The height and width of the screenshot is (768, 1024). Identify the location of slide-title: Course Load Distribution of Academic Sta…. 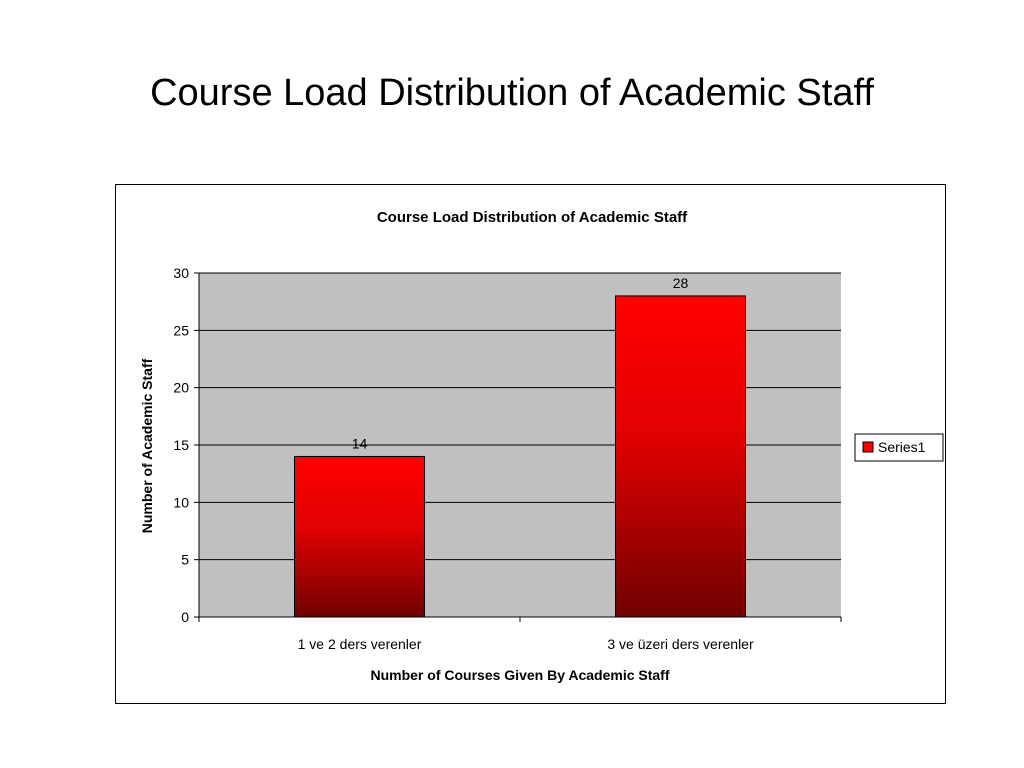
(512, 93).